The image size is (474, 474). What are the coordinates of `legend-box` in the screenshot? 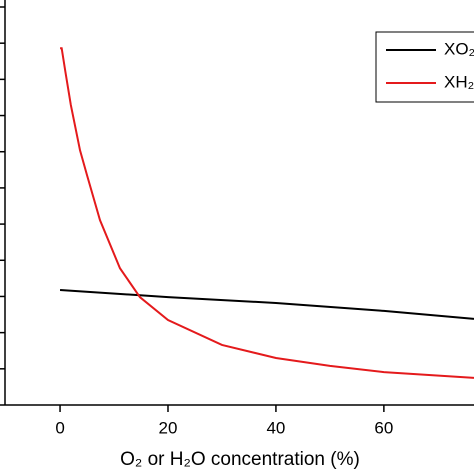 It's located at (424, 67).